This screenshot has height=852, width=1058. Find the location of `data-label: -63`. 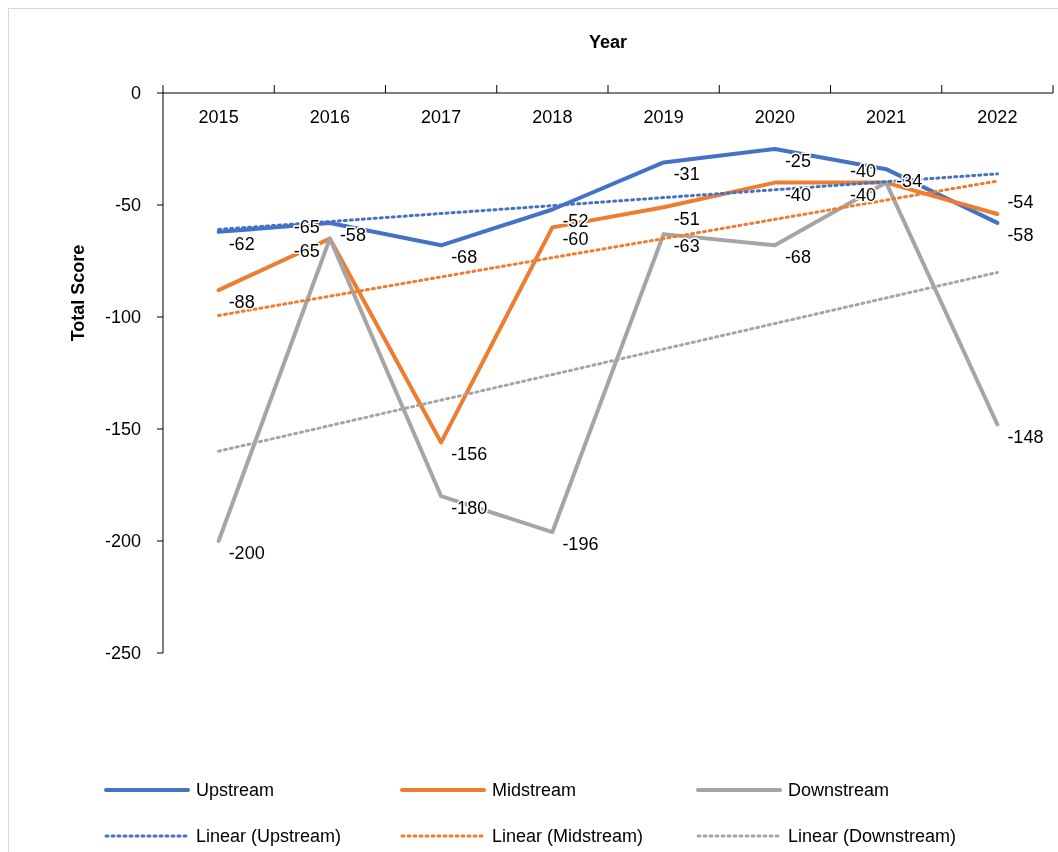

data-label: -63 is located at coordinates (686, 246).